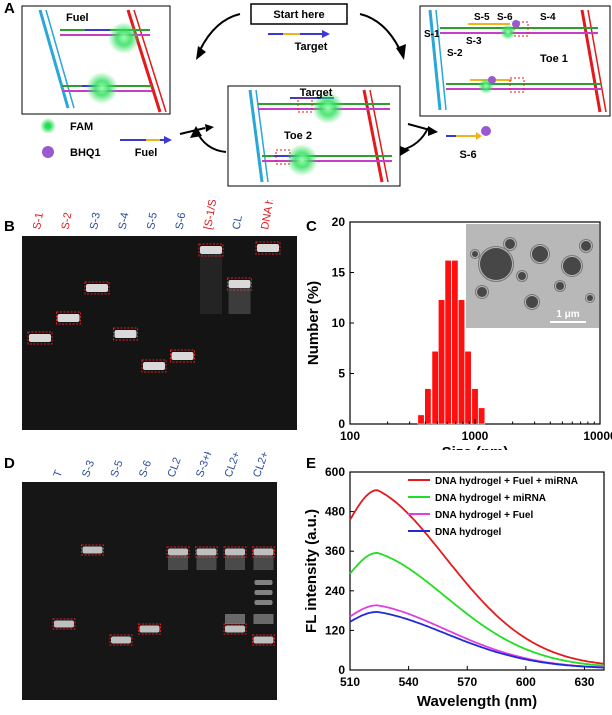 Image resolution: width=612 pixels, height=715 pixels. I want to click on fuel-legend-label: Fuel, so click(146, 153).